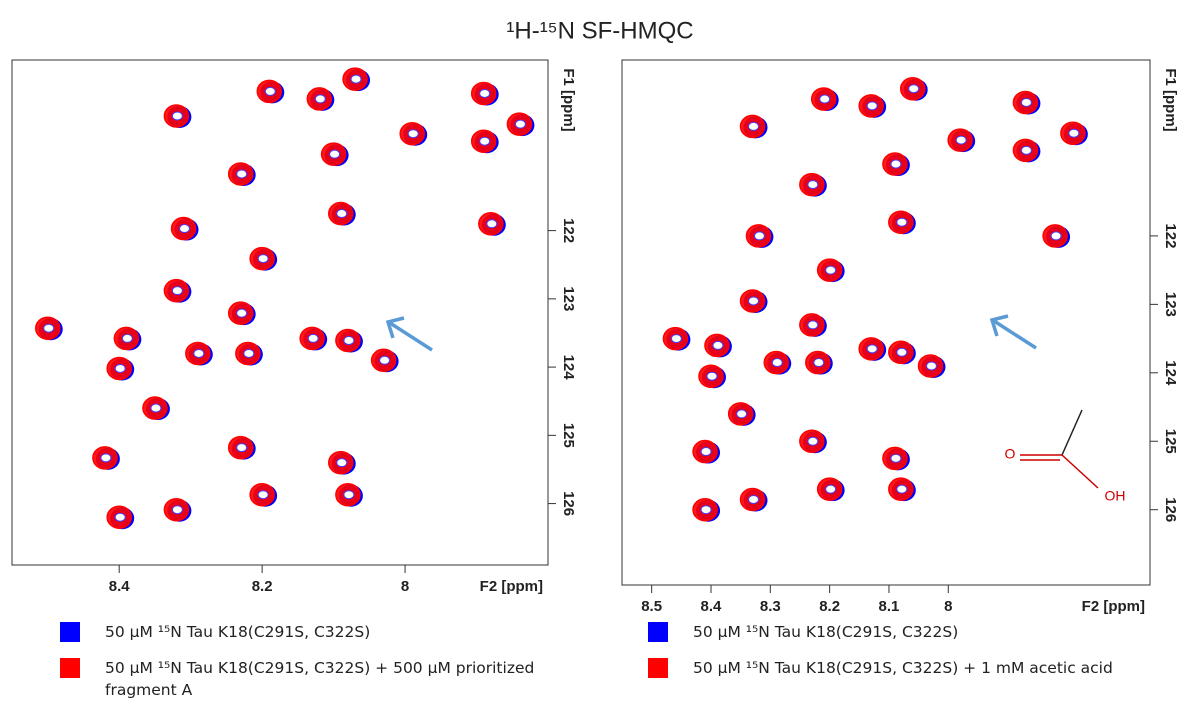 The image size is (1200, 705). Describe the element at coordinates (711, 333) in the screenshot. I see `arrows` at that location.